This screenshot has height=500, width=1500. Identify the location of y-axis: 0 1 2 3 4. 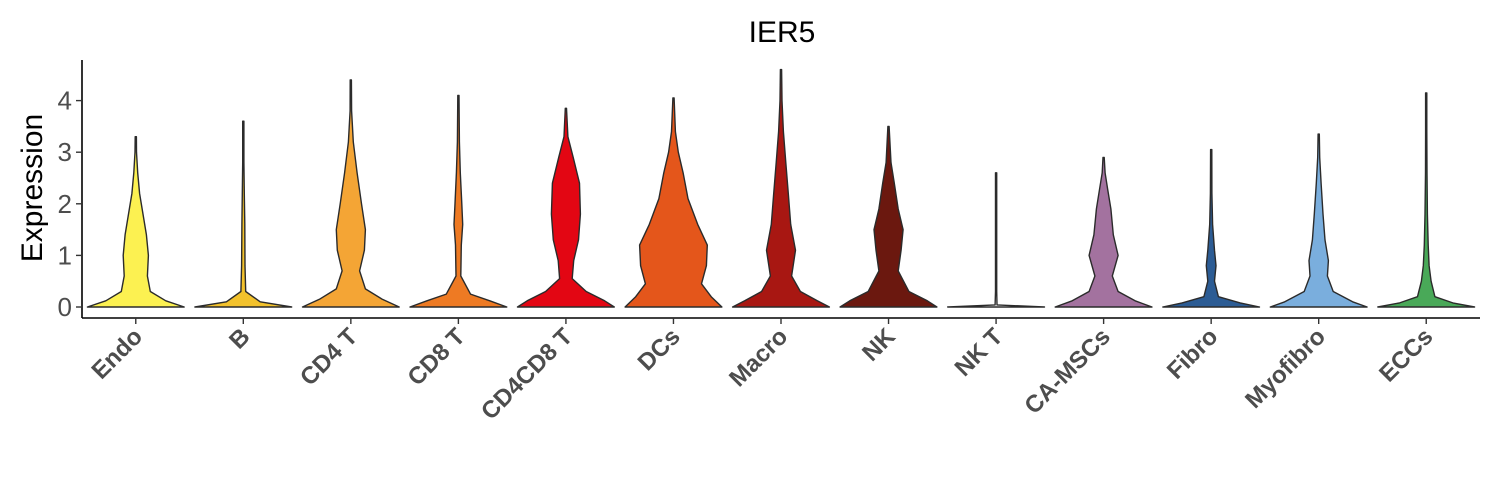
(70, 191).